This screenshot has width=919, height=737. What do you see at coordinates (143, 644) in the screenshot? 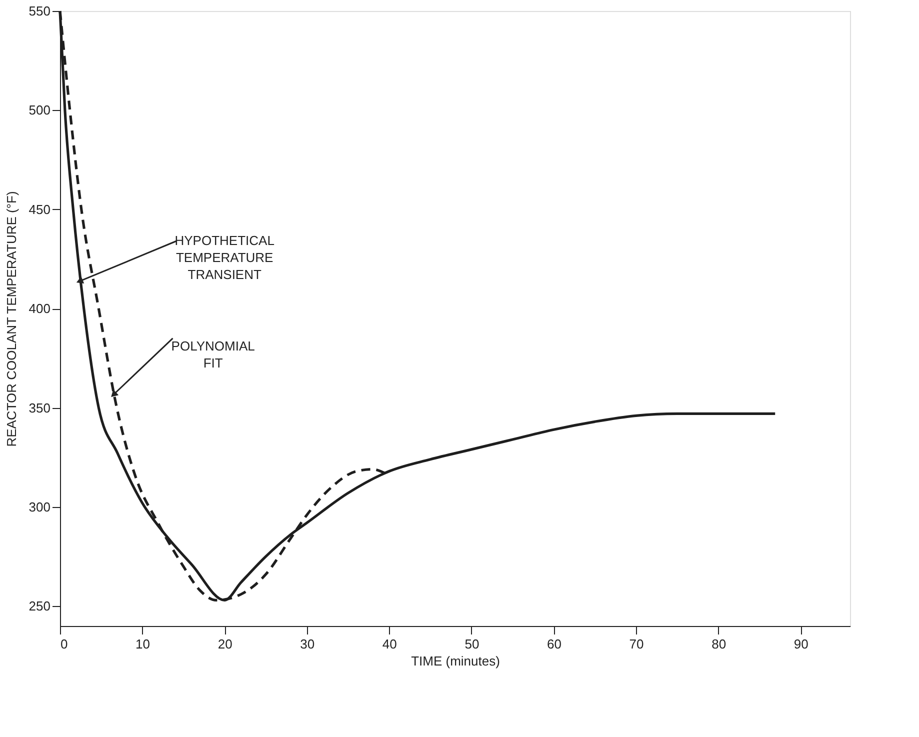
I see `x-tick-label: 10` at bounding box center [143, 644].